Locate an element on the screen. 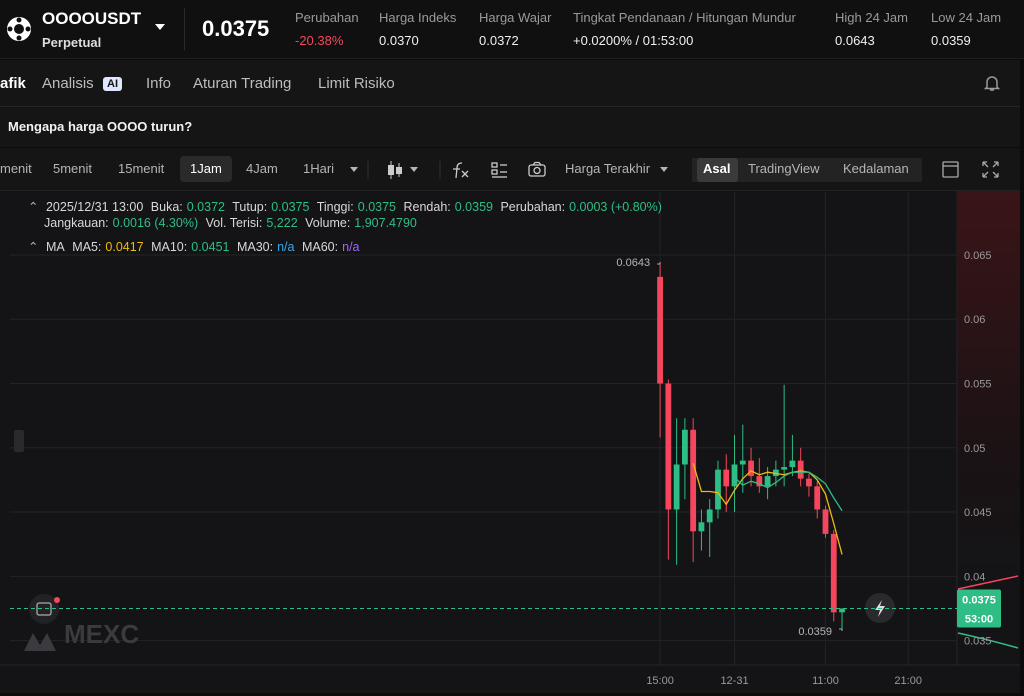 The height and width of the screenshot is (696, 1024). stat-label: Harga Wajar is located at coordinates (515, 17).